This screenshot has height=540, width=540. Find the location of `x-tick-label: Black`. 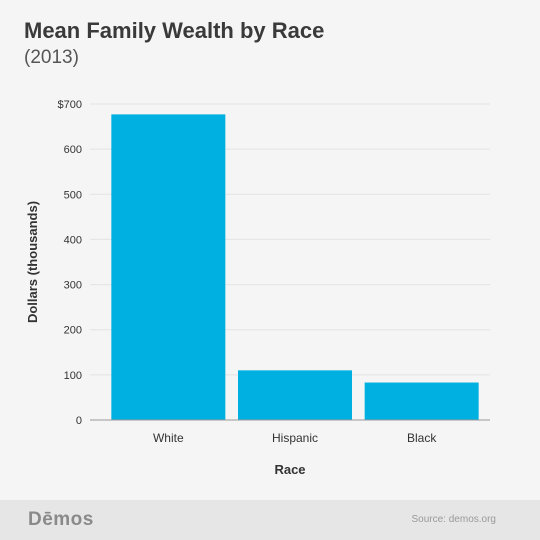

x-tick-label: Black is located at coordinates (422, 438).